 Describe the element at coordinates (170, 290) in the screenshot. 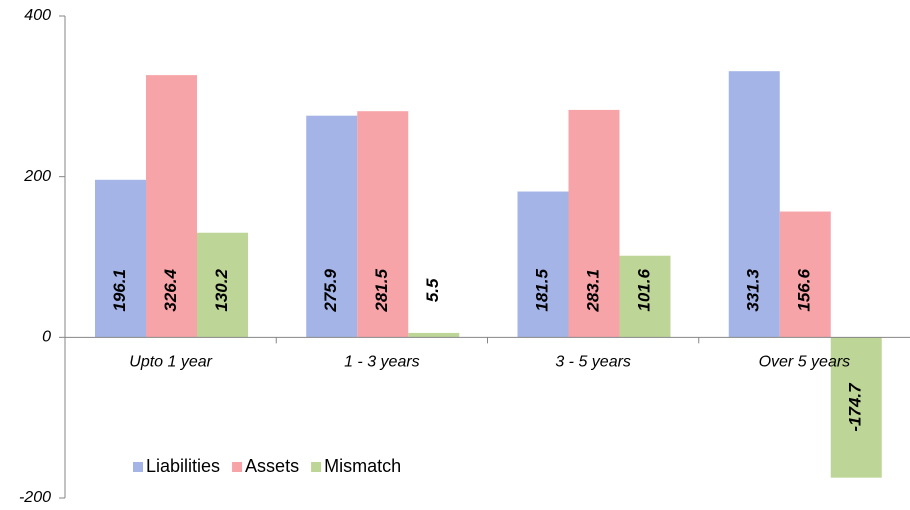

I see `data-label: 326.4` at that location.